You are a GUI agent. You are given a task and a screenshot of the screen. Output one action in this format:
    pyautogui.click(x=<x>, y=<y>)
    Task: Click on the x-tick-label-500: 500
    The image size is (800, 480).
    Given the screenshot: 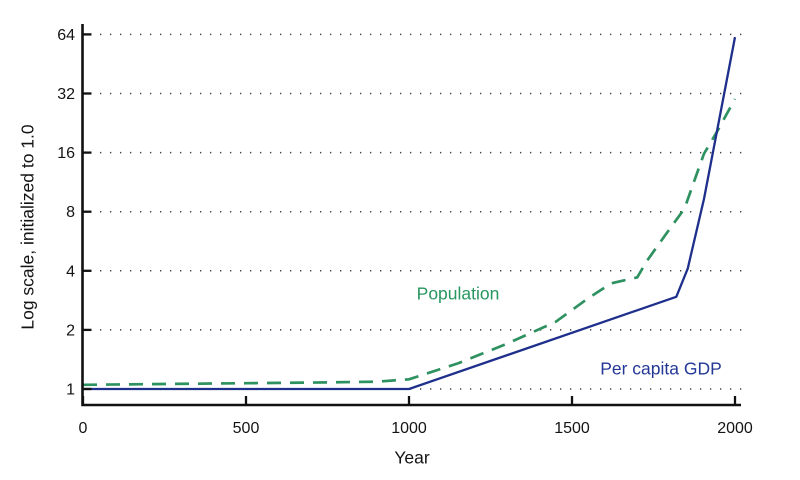 What is the action you would take?
    pyautogui.click(x=246, y=428)
    